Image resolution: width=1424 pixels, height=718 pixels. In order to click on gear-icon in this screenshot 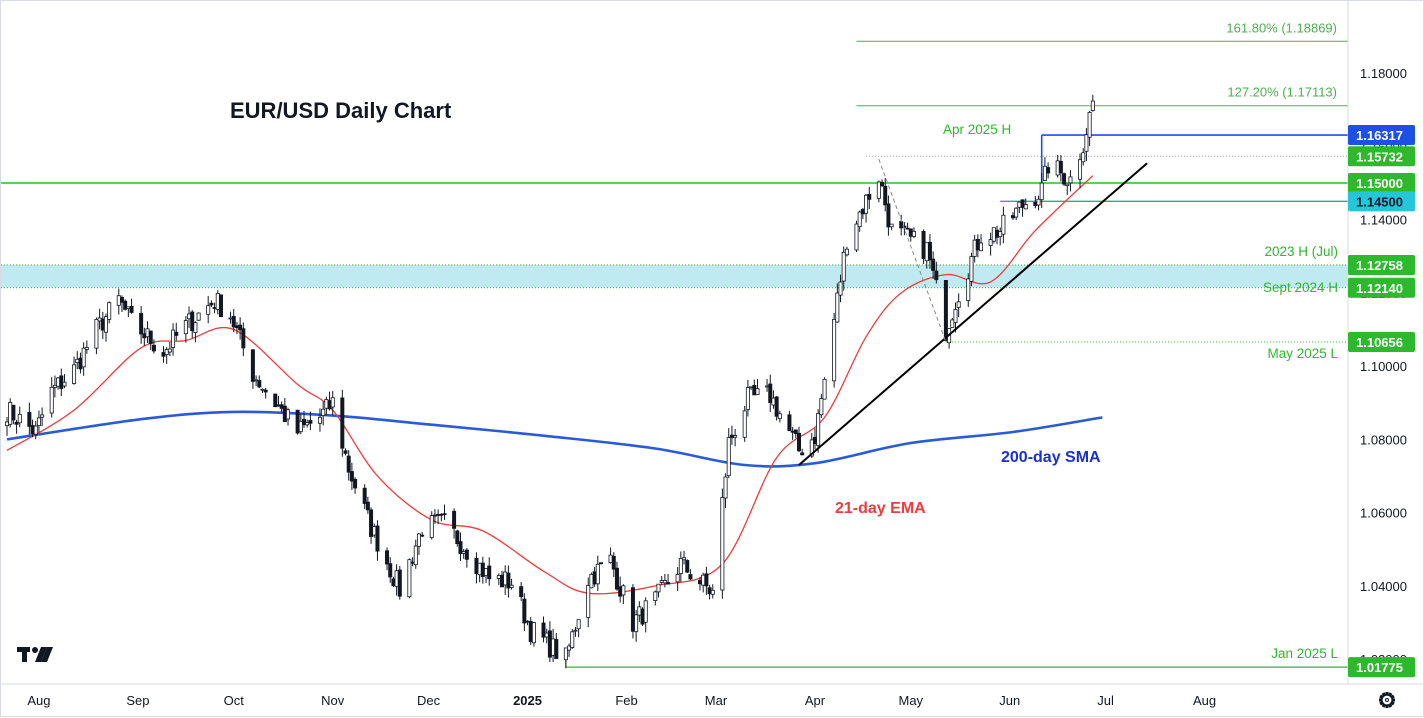, I will do `click(1387, 700)`.